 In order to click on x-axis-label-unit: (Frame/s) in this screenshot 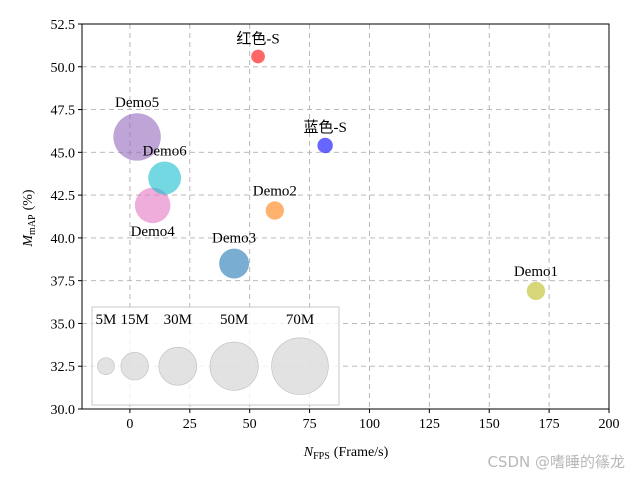, I will do `click(361, 452)`.